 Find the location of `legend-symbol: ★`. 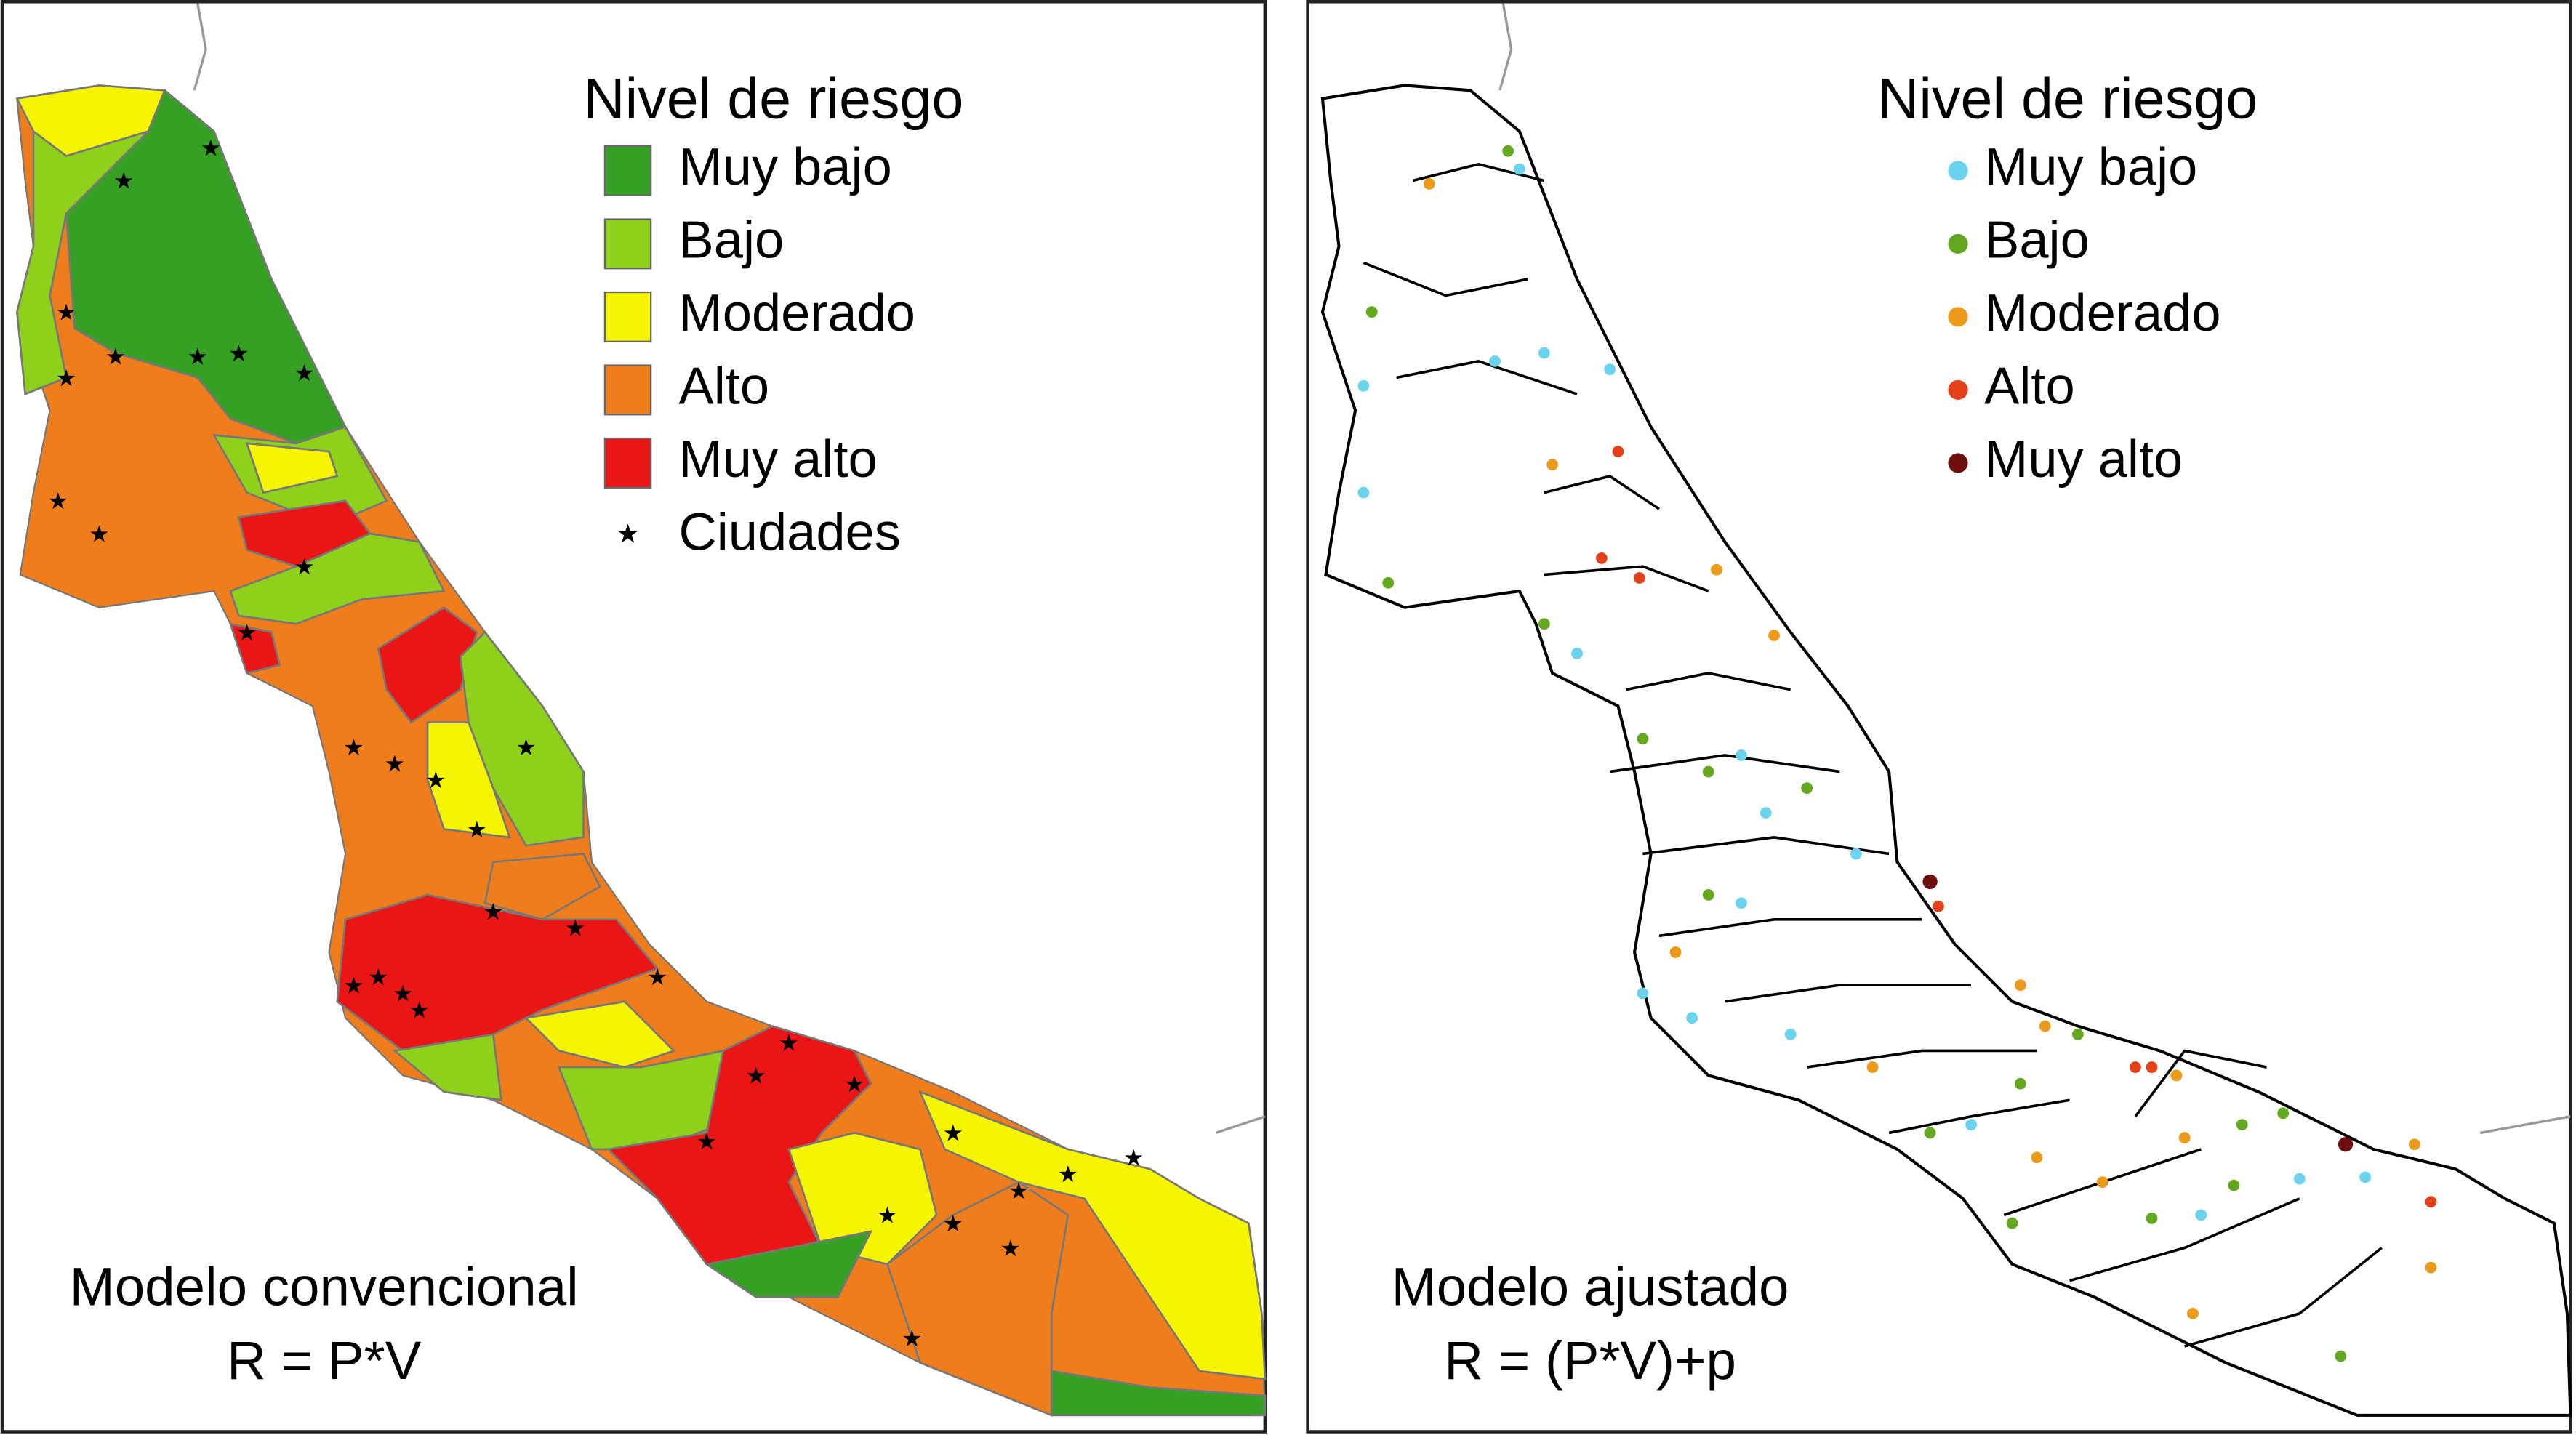

legend-symbol: ★ is located at coordinates (627, 533).